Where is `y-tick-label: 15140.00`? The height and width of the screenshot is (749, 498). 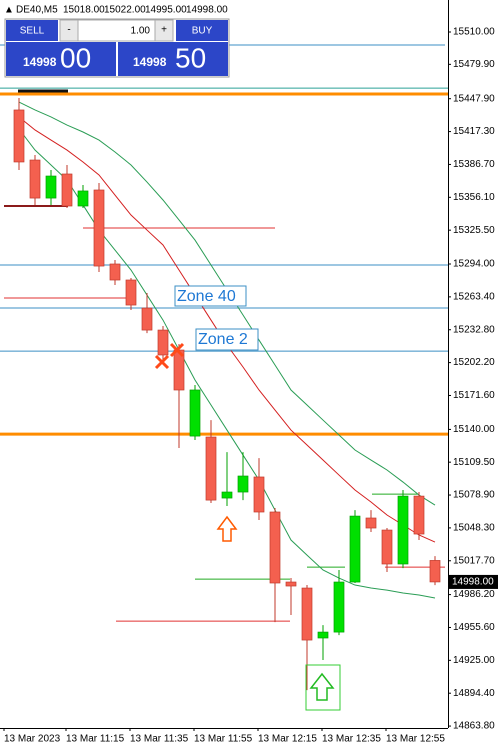 y-tick-label: 15140.00 is located at coordinates (474, 429).